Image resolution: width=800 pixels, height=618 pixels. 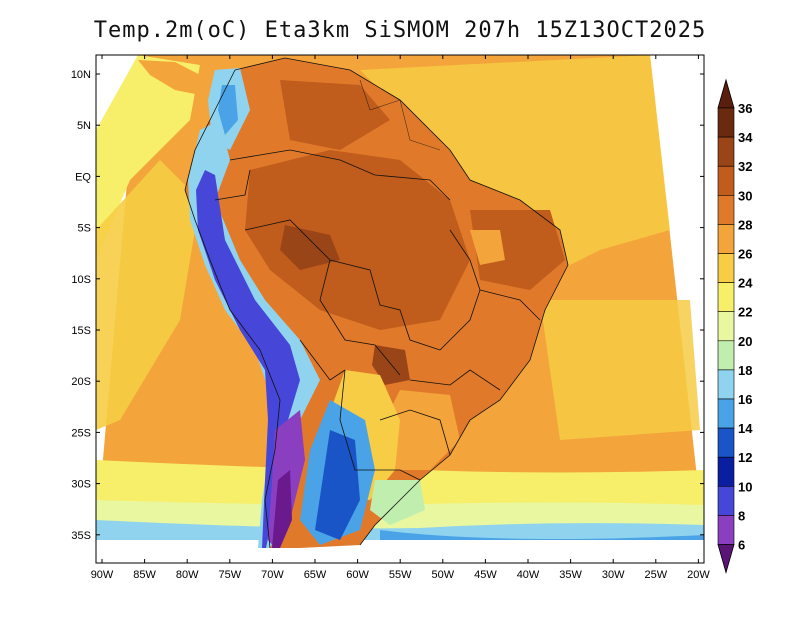 I want to click on colorbar-label: 8, so click(x=741, y=515).